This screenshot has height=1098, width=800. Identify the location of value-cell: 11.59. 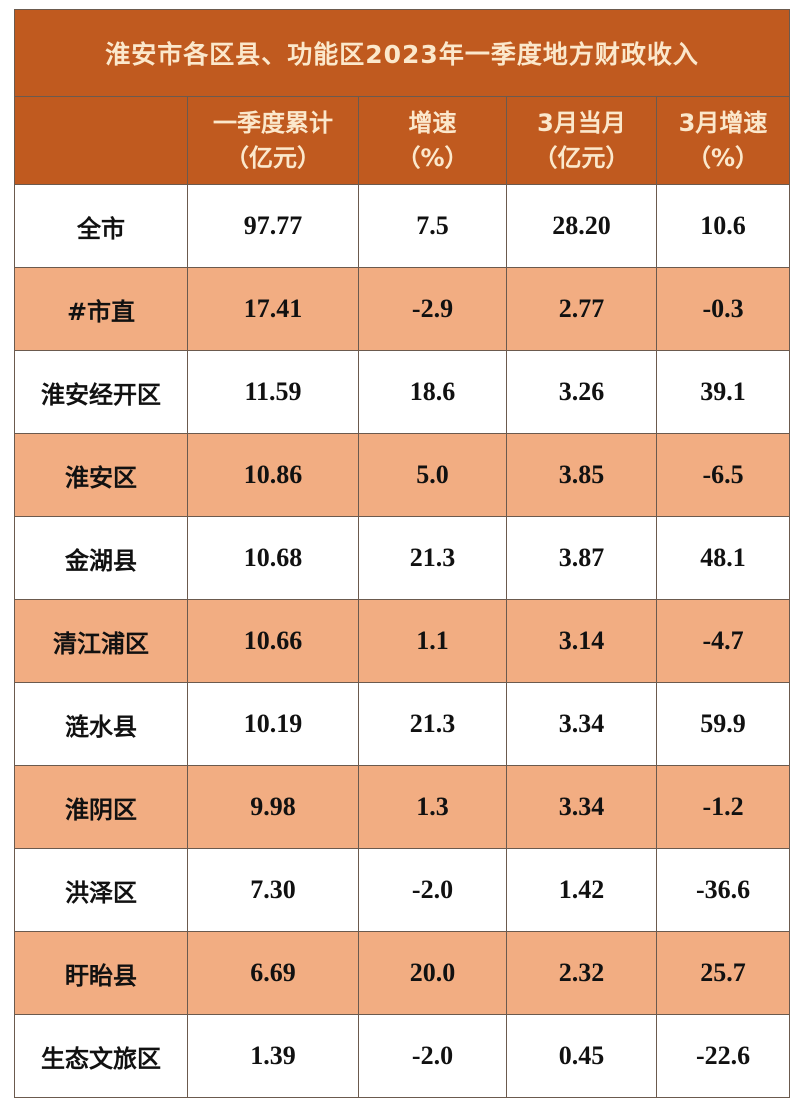
(273, 392).